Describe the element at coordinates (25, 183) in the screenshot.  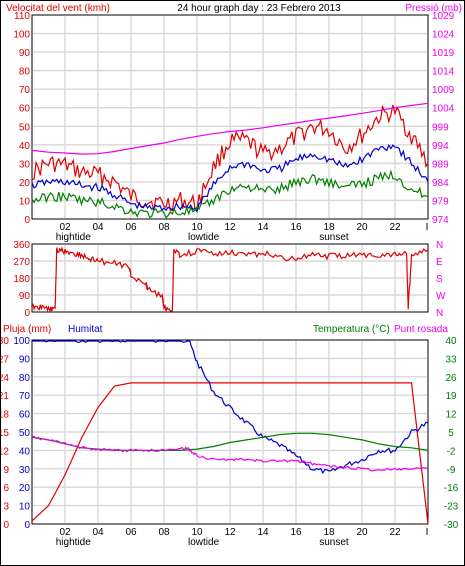
I see `wind-tick-label: 20` at that location.